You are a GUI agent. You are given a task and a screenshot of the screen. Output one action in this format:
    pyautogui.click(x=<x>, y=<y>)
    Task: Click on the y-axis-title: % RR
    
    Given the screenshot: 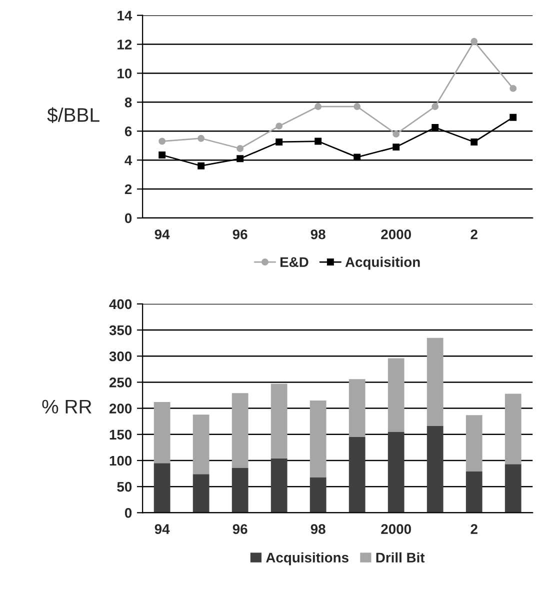 What is the action you would take?
    pyautogui.click(x=67, y=407)
    